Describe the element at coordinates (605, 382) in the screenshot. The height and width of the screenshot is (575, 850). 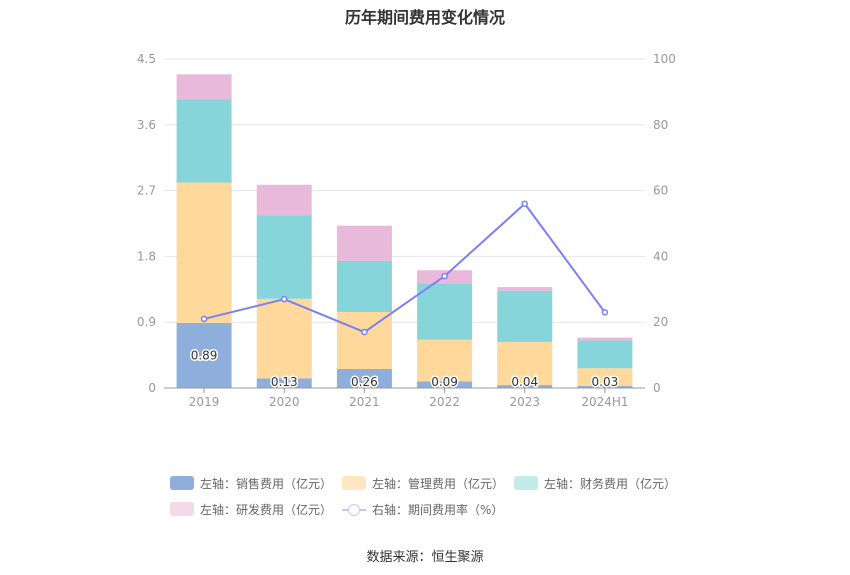
I see `data-label: 0.03` at that location.